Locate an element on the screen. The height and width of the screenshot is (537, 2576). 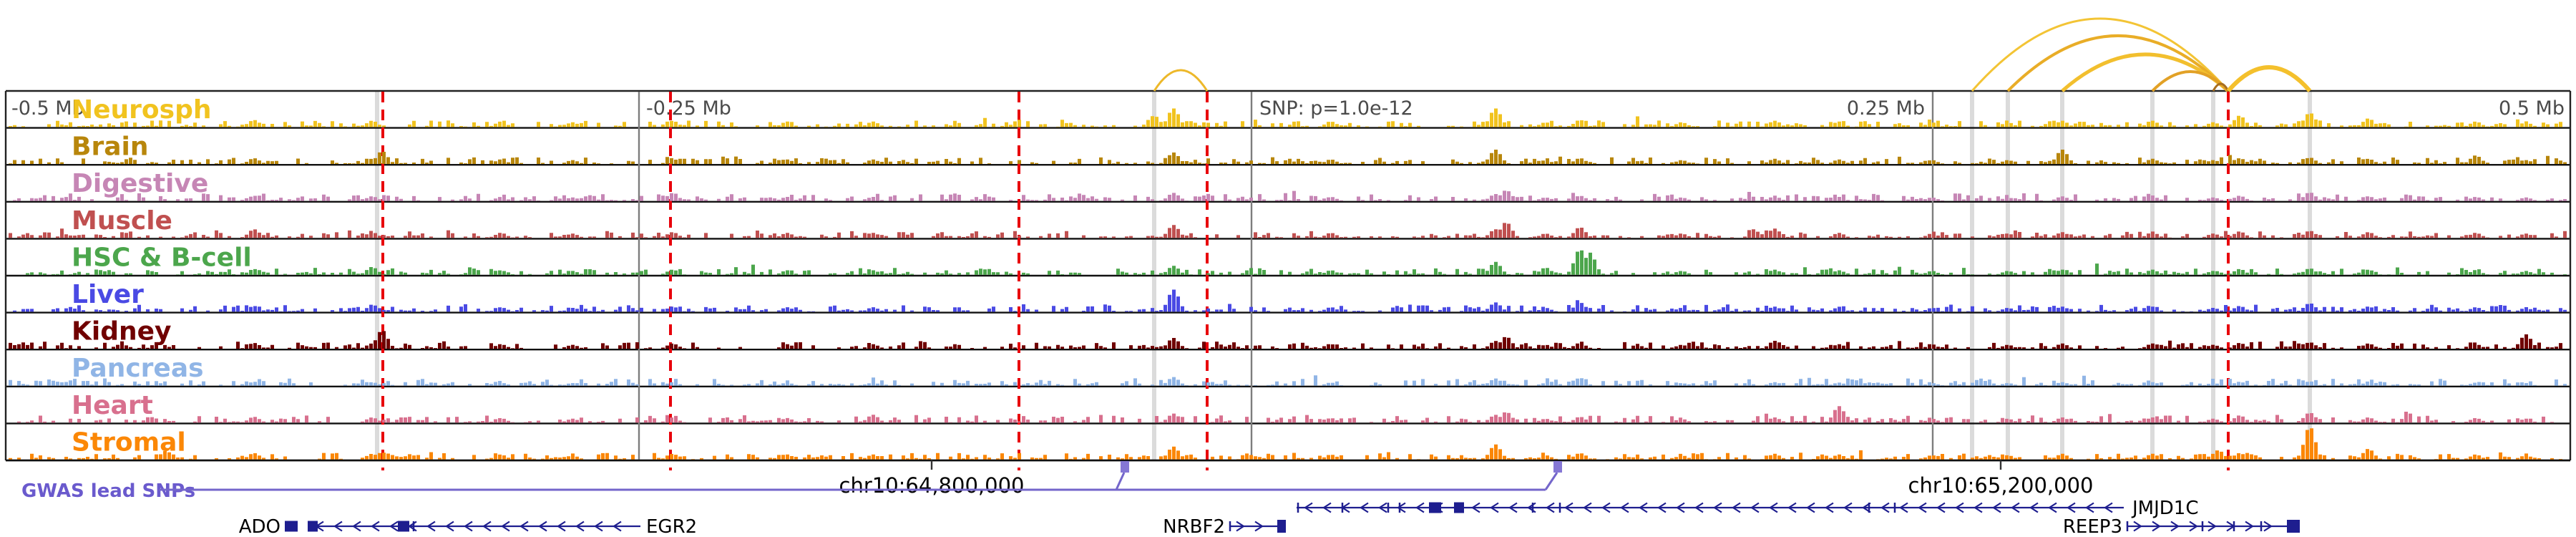
ruler-tick-label: 0.25 Mb is located at coordinates (1886, 108).